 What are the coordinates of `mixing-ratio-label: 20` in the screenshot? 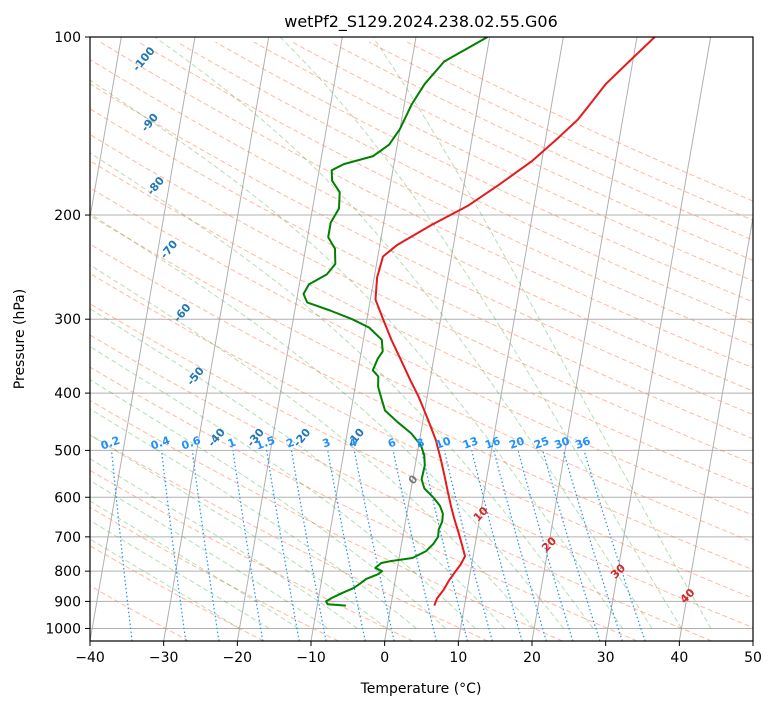 It's located at (516, 443).